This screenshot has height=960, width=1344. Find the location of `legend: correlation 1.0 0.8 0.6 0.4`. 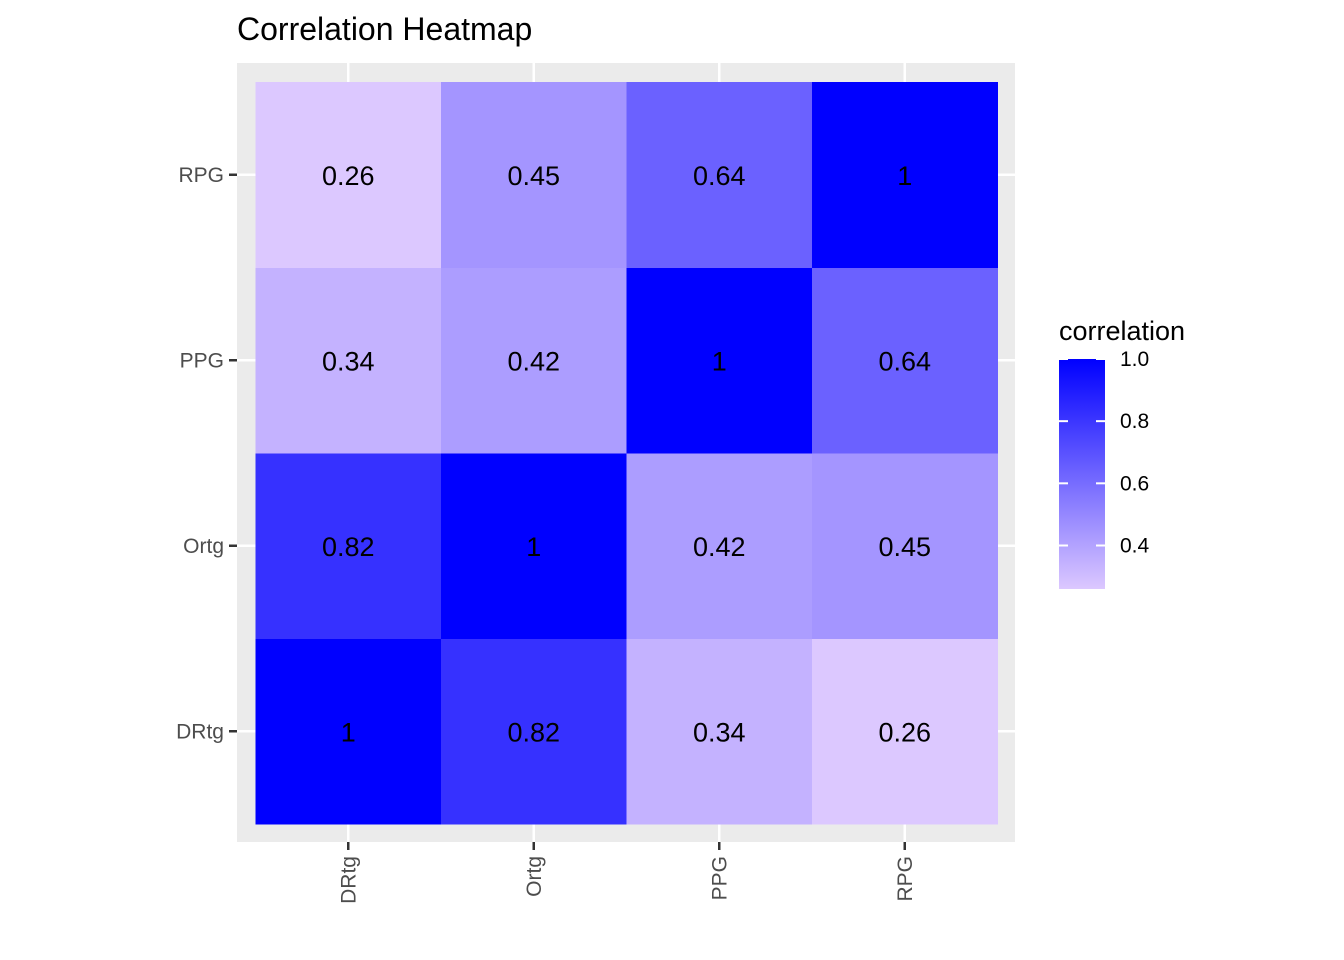

legend: correlation 1.0 0.8 0.6 0.4 is located at coordinates (1122, 452).